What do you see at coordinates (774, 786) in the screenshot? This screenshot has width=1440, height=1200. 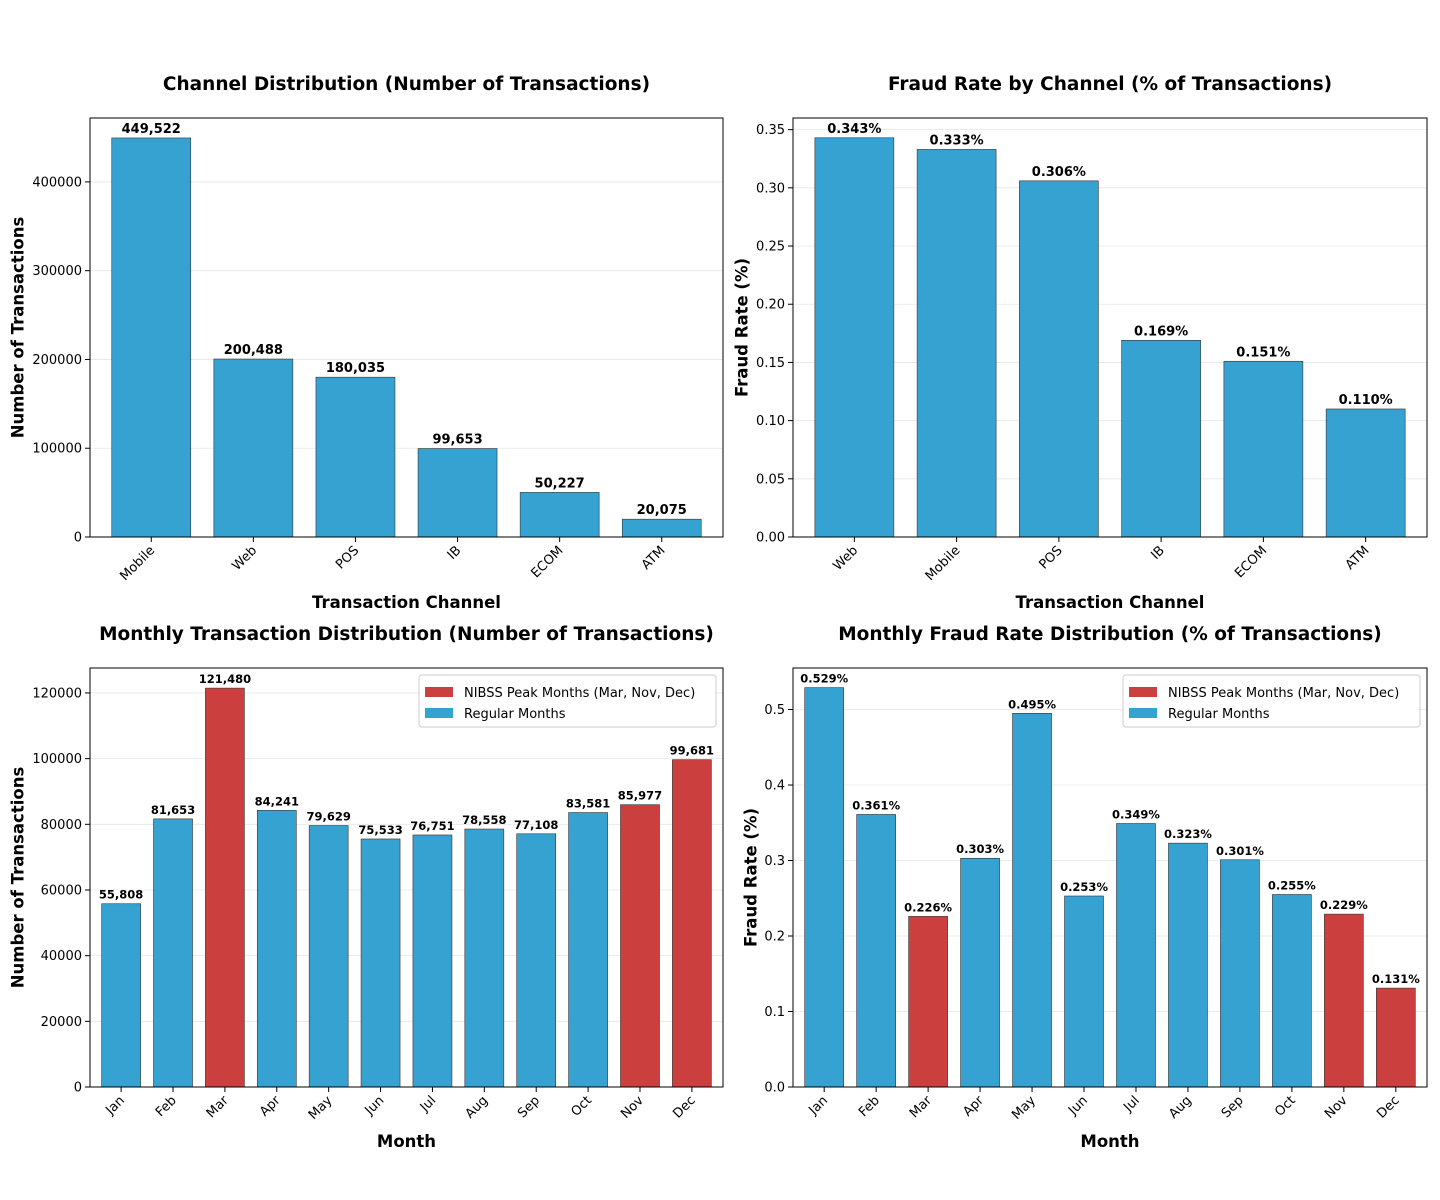 I see `y-tick-label: 0.4` at bounding box center [774, 786].